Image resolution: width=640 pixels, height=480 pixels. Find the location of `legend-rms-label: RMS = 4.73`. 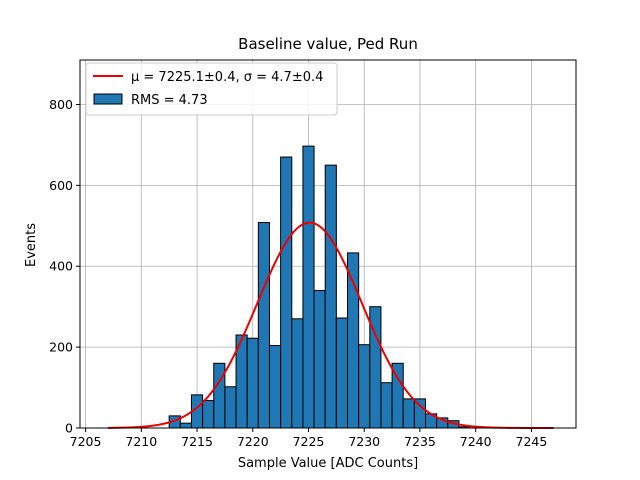

legend-rms-label: RMS = 4.73 is located at coordinates (169, 100).